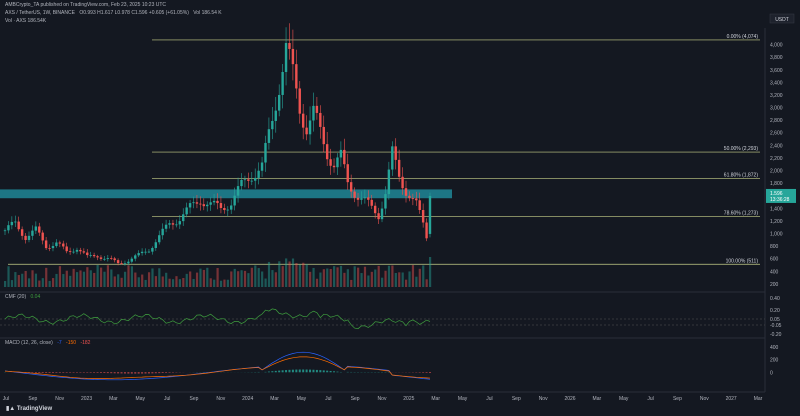 This screenshot has height=416, width=800. What do you see at coordinates (782, 20) in the screenshot?
I see `currency-label: USDT` at bounding box center [782, 20].